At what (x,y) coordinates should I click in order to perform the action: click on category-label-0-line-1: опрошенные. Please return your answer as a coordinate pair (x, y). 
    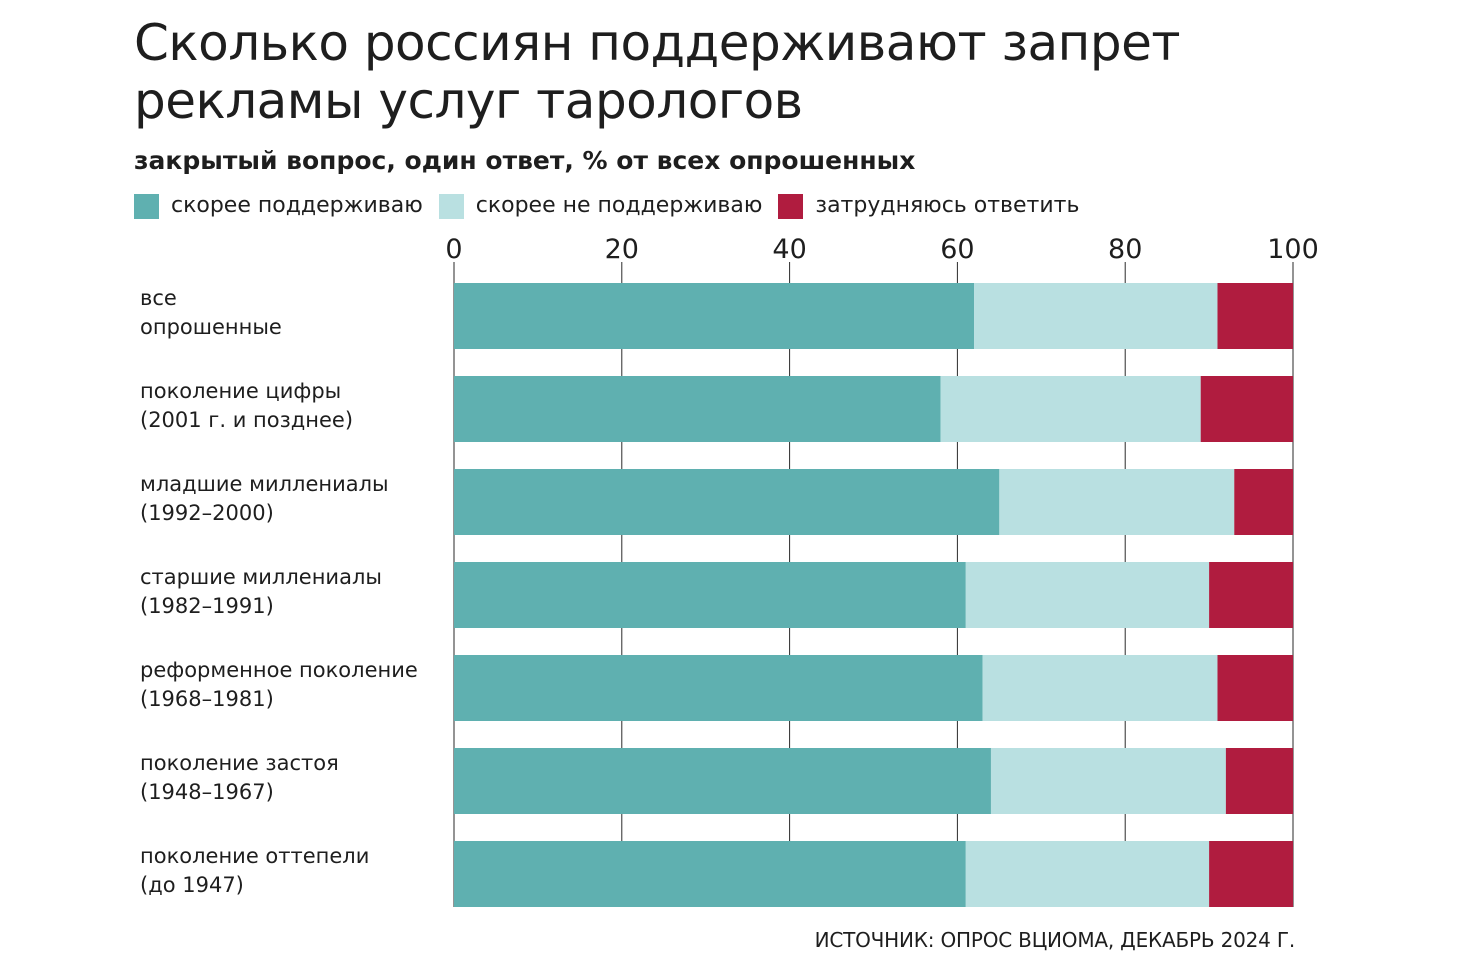
    Looking at the image, I should click on (211, 327).